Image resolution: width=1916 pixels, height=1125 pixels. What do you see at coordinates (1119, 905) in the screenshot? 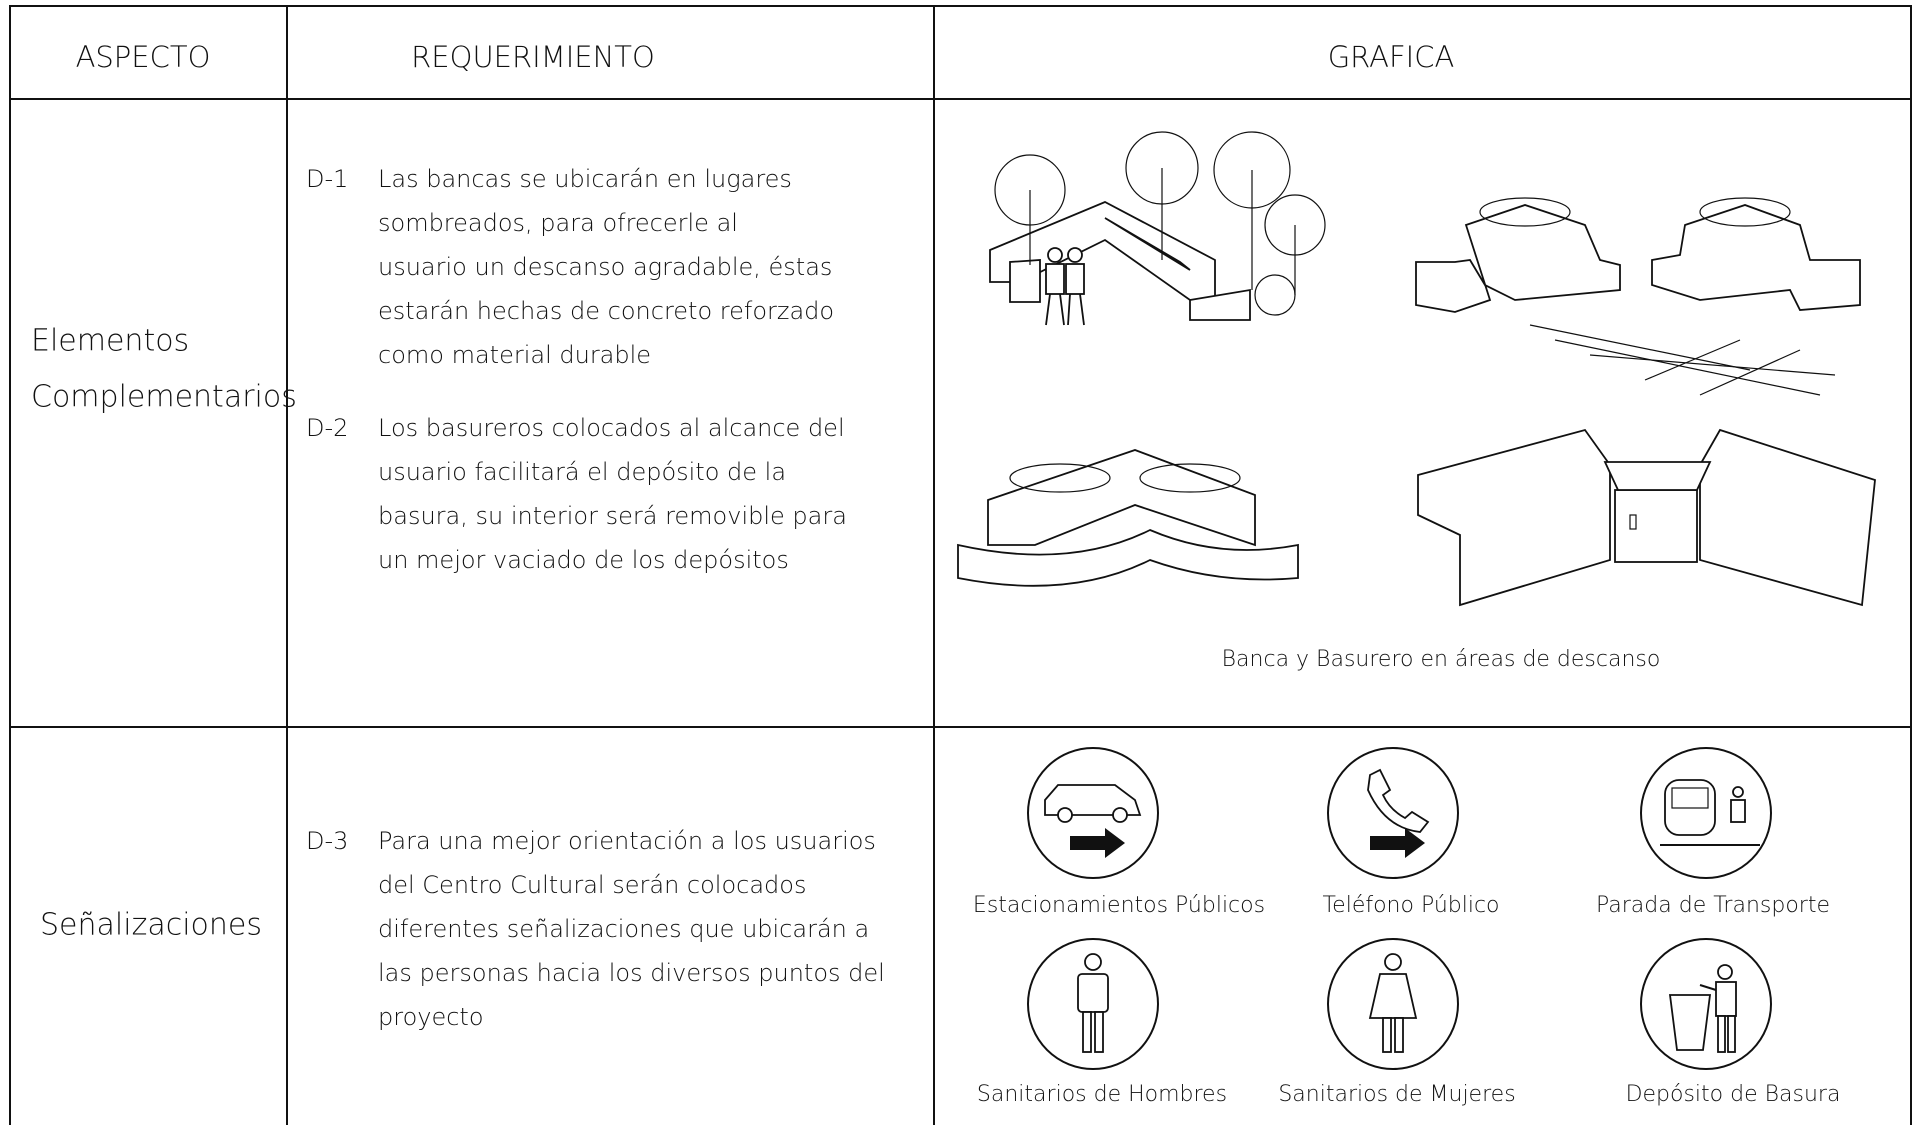
I see `sign-caption: Estacionamientos Públicos` at bounding box center [1119, 905].